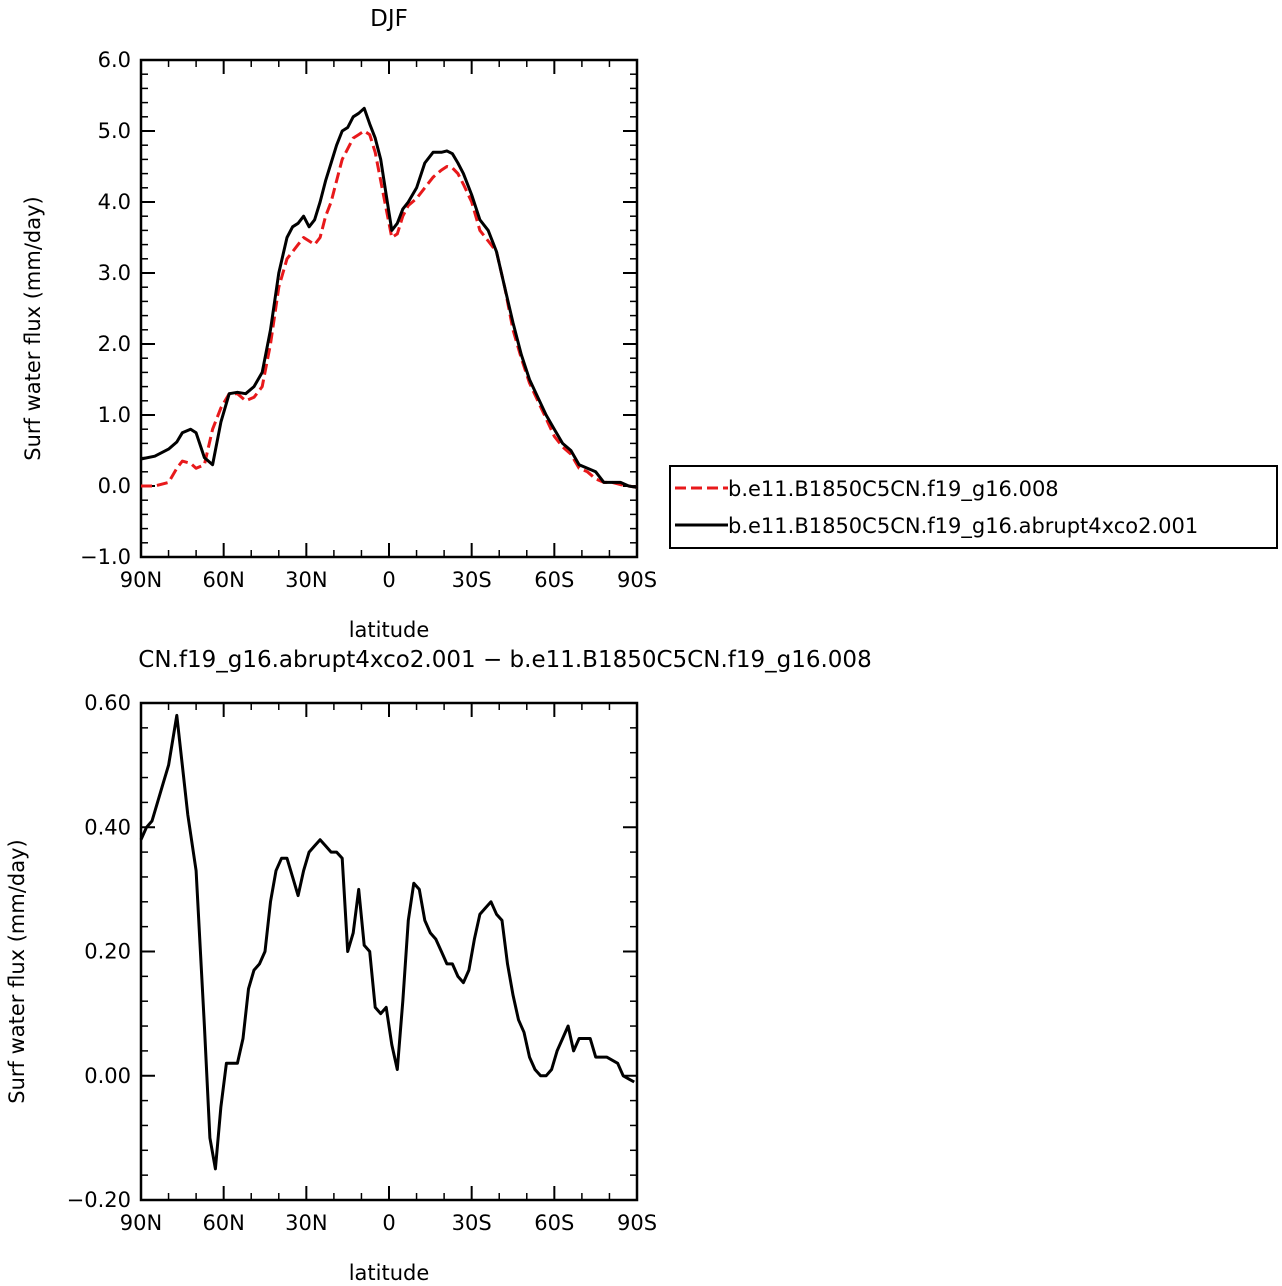  What do you see at coordinates (114, 60) in the screenshot?
I see `y-tick-label: 6.0` at bounding box center [114, 60].